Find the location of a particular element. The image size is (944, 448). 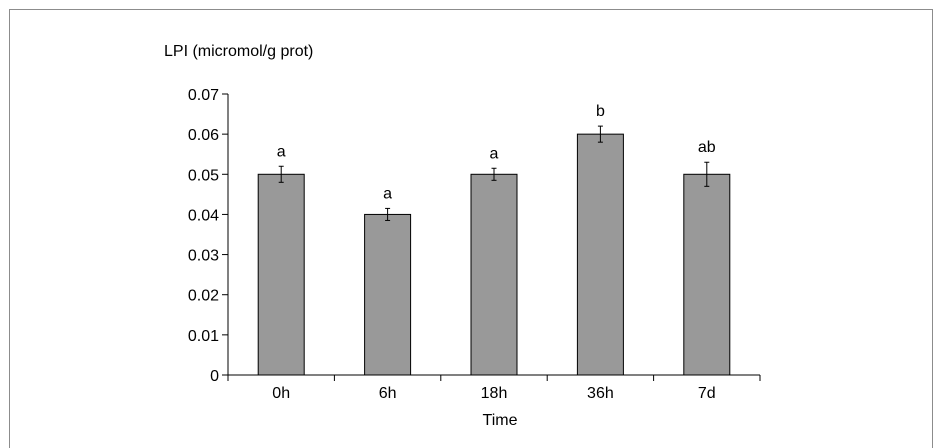

bar-7d is located at coordinates (707, 274).